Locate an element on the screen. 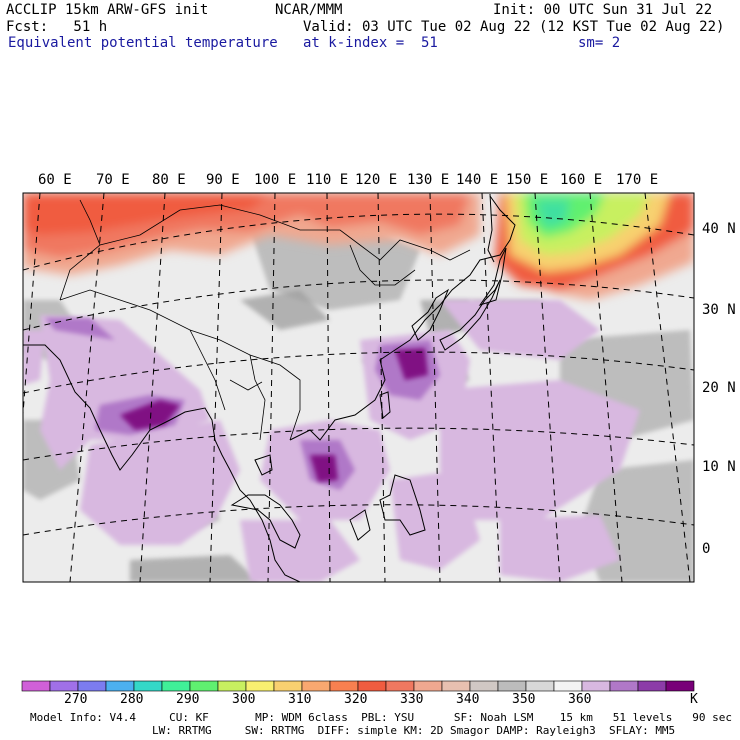 The height and width of the screenshot is (740, 740). institution-label: NCAR/MMM is located at coordinates (309, 10).